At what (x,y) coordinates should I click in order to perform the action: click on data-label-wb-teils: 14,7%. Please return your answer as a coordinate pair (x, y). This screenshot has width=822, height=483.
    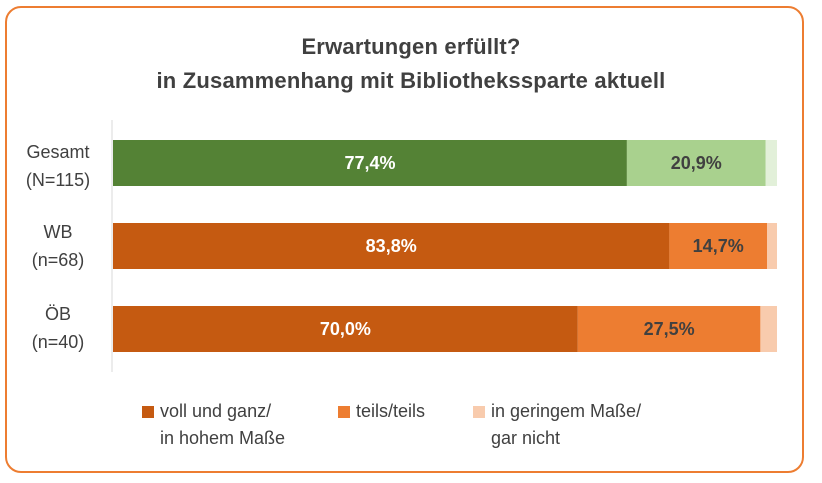
    Looking at the image, I should click on (718, 246).